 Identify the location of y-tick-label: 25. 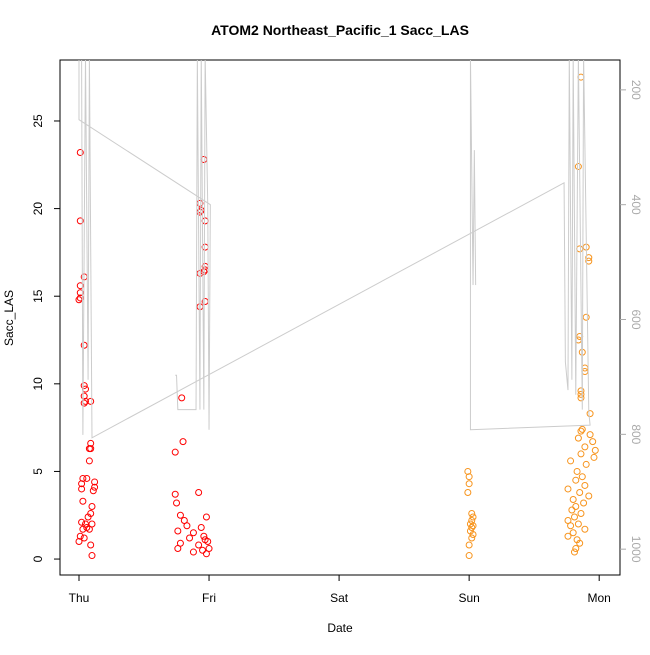
(38, 121).